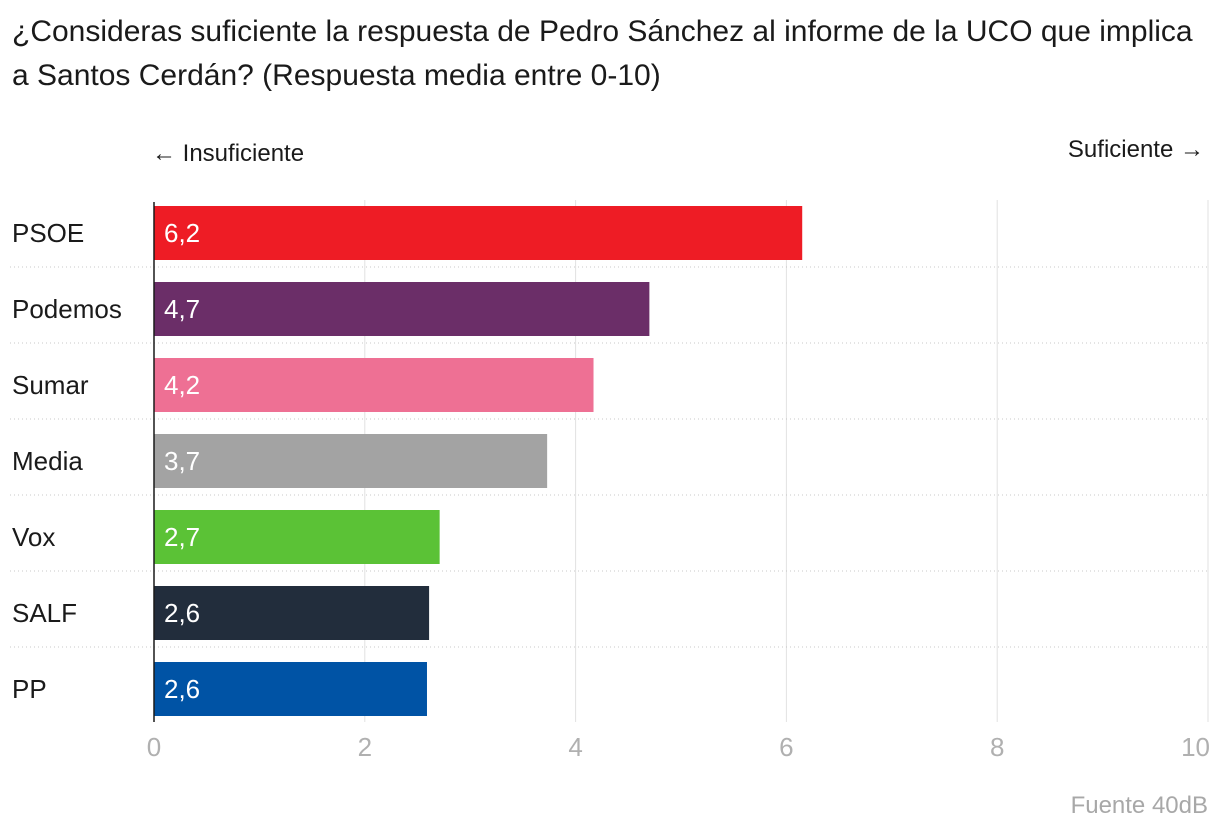 Image resolution: width=1220 pixels, height=840 pixels. What do you see at coordinates (997, 747) in the screenshot?
I see `x-tick-label: 8` at bounding box center [997, 747].